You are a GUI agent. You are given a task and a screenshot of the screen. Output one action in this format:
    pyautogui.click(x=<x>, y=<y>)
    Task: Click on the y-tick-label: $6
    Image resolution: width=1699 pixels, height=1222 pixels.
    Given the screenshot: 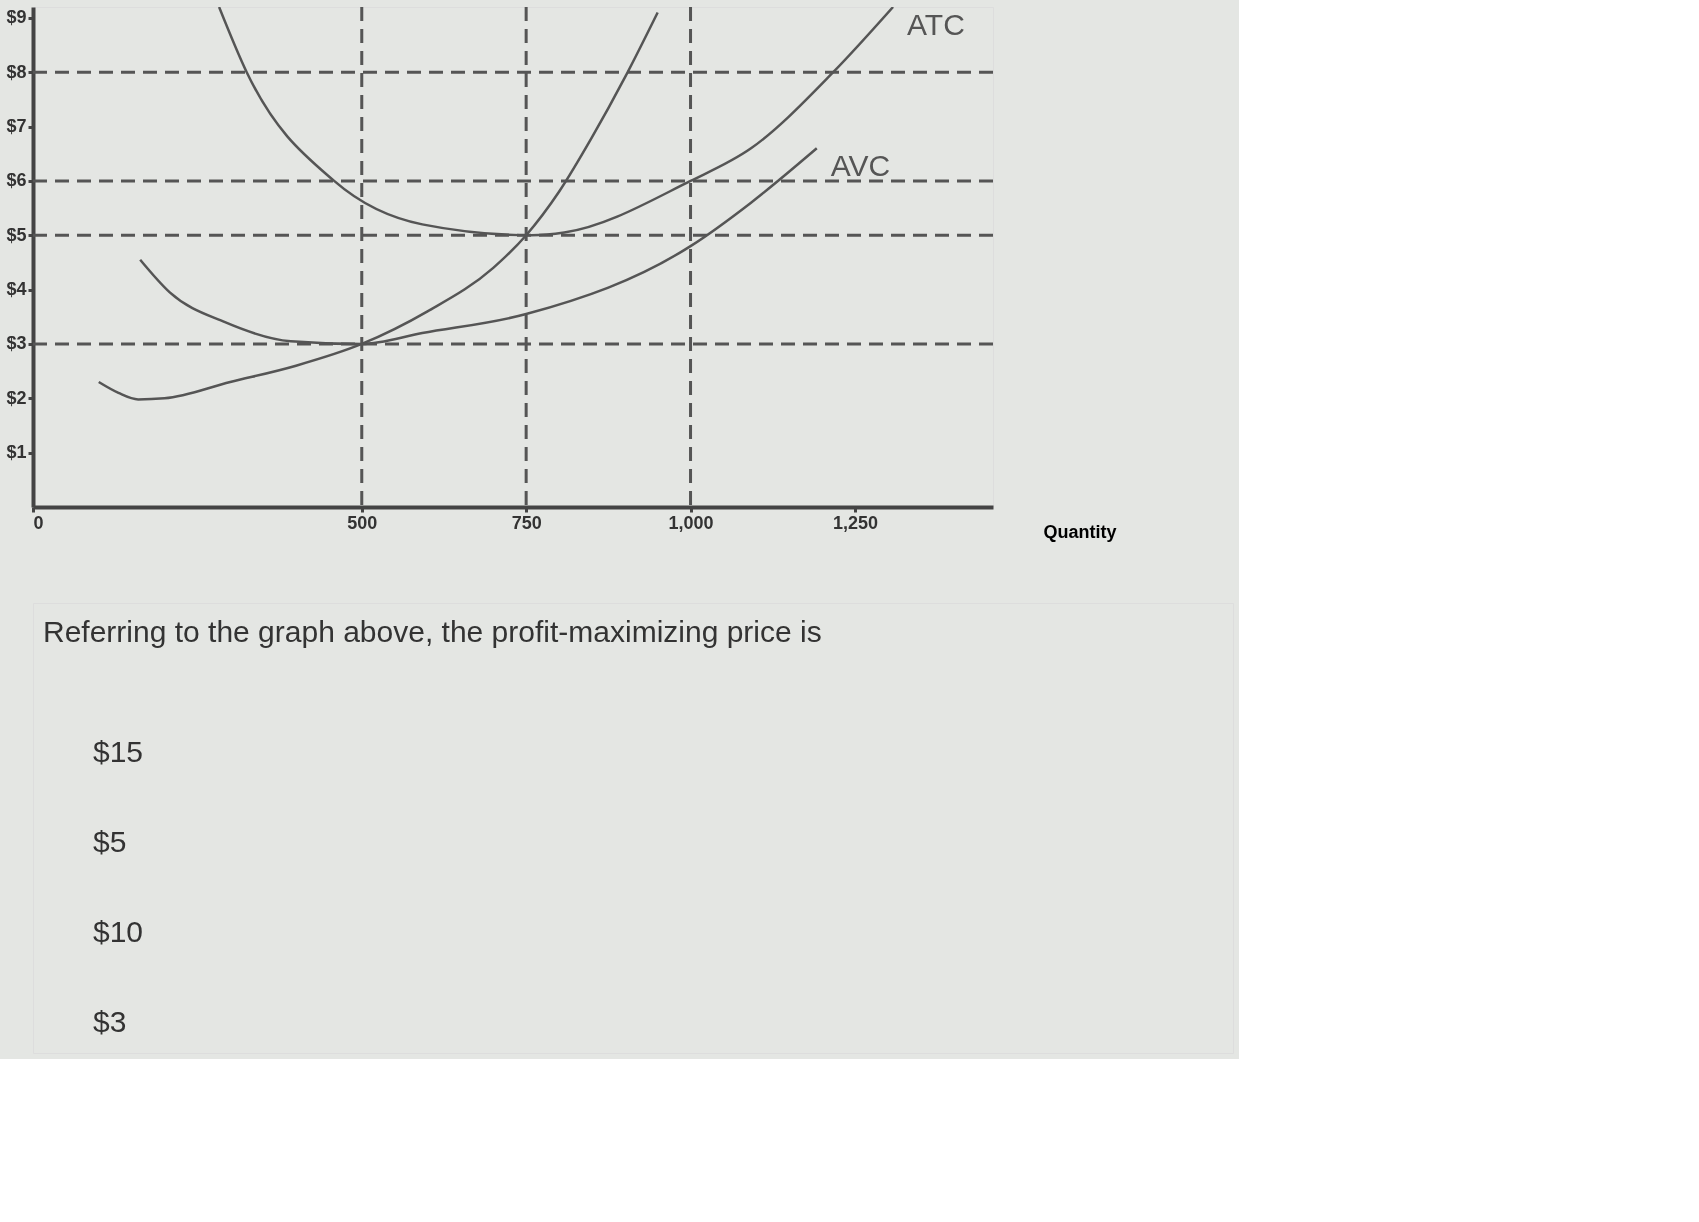 What is the action you would take?
    pyautogui.click(x=16, y=180)
    